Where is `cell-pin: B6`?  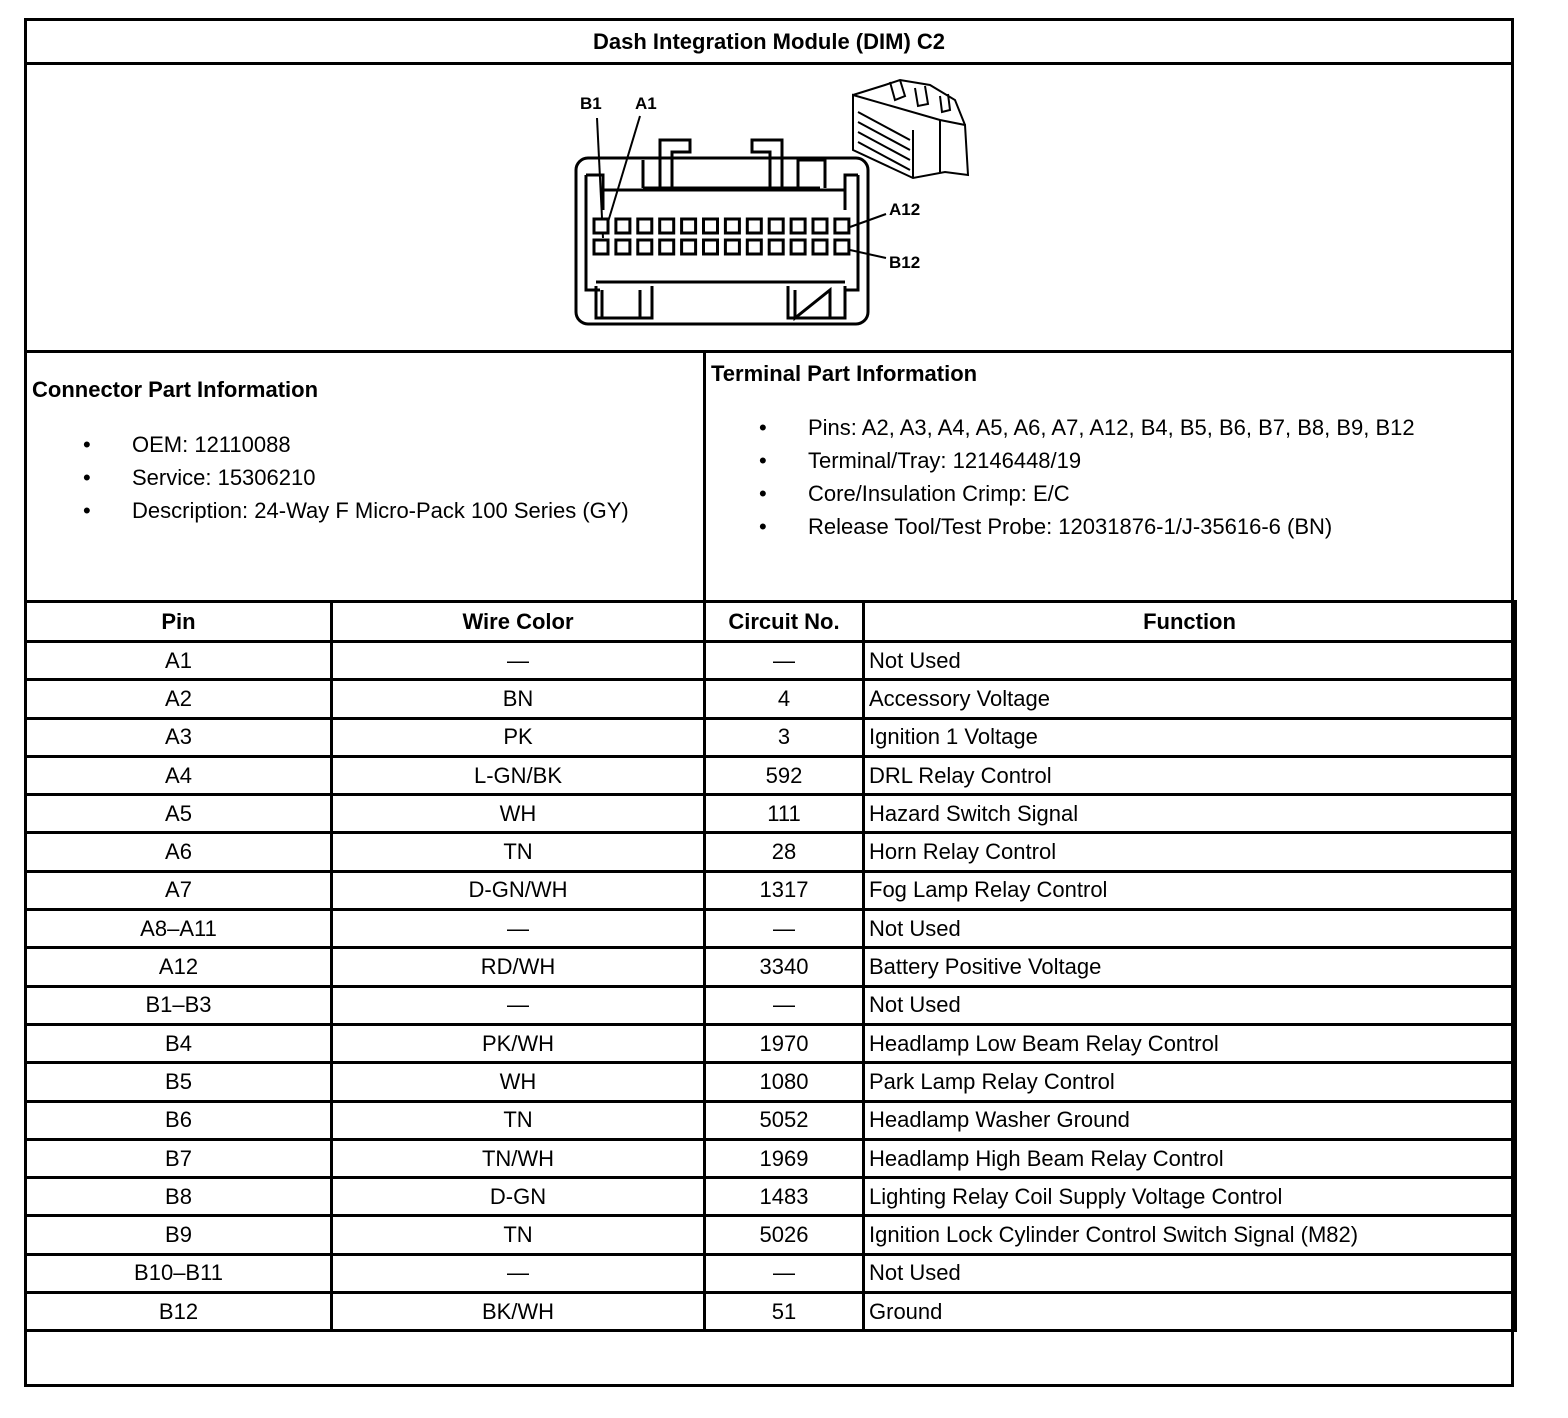 cell-pin: B6 is located at coordinates (178, 1120).